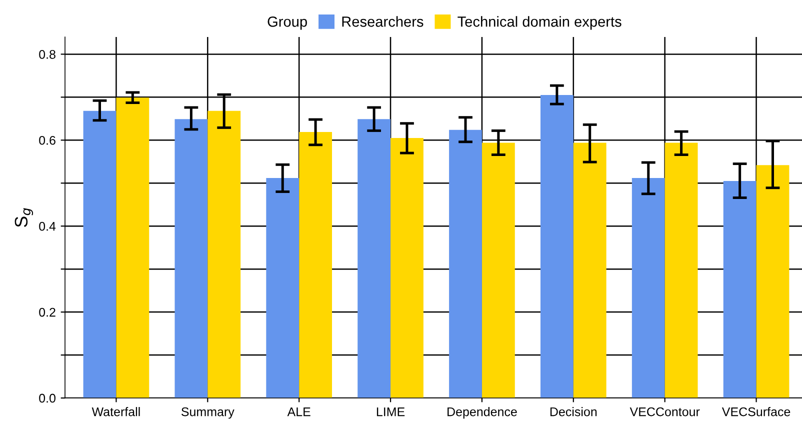 This screenshot has width=802, height=436. What do you see at coordinates (47, 226) in the screenshot?
I see `y-tick-label: 0.4` at bounding box center [47, 226].